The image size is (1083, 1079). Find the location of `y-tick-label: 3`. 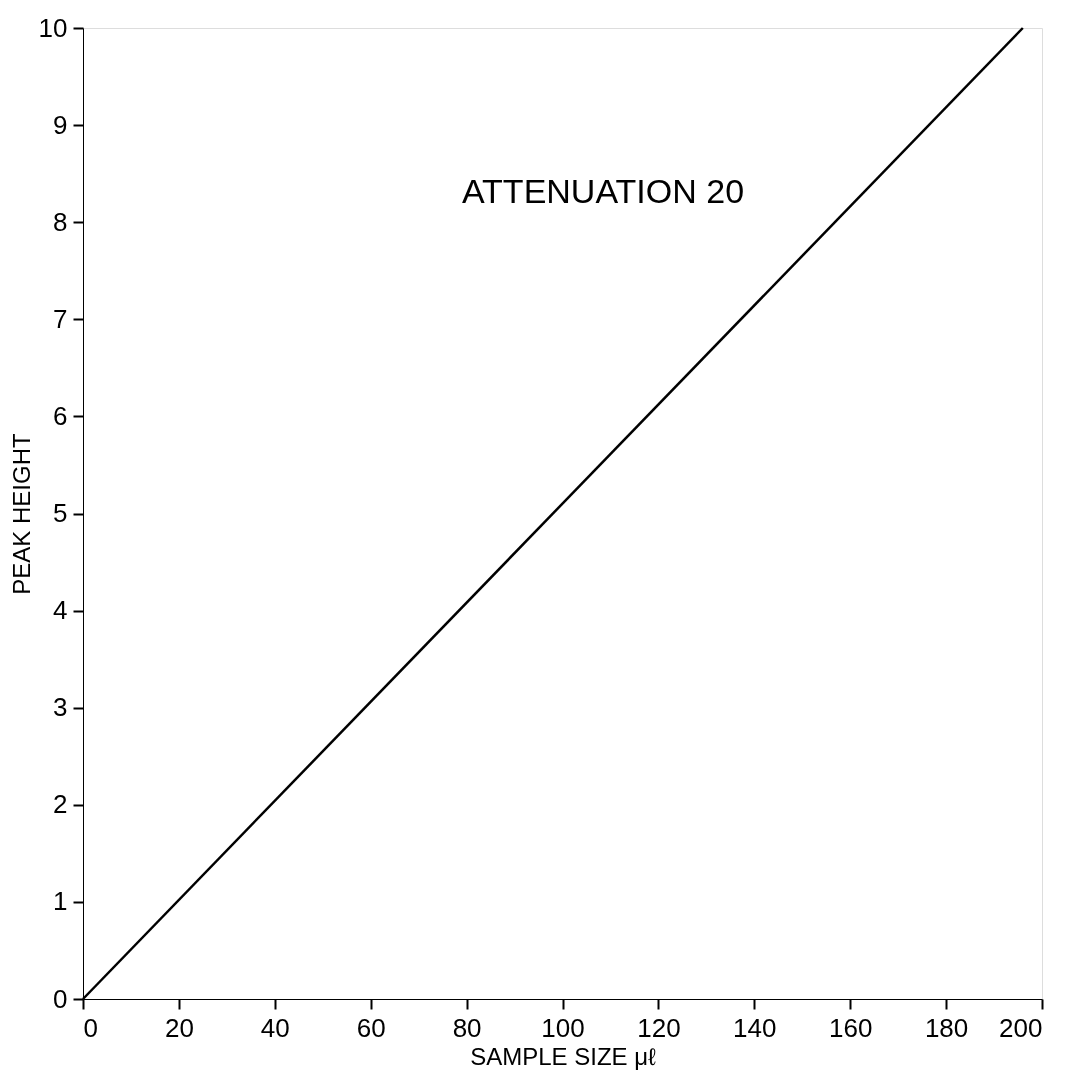

y-tick-label: 3 is located at coordinates (60, 707).